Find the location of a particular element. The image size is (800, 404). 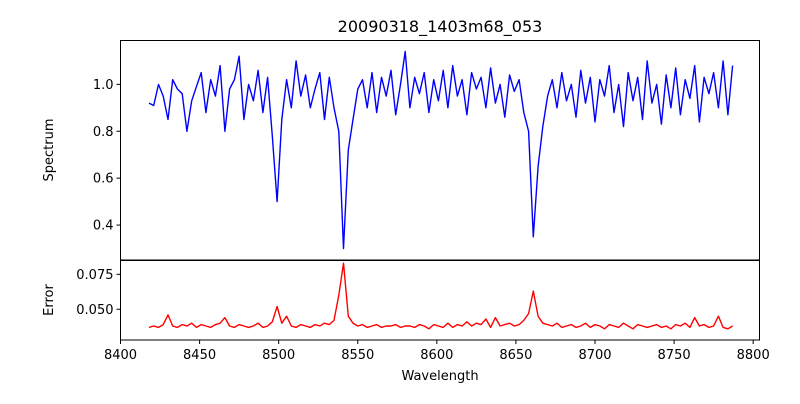

x-tick-label: 8450 is located at coordinates (199, 355).